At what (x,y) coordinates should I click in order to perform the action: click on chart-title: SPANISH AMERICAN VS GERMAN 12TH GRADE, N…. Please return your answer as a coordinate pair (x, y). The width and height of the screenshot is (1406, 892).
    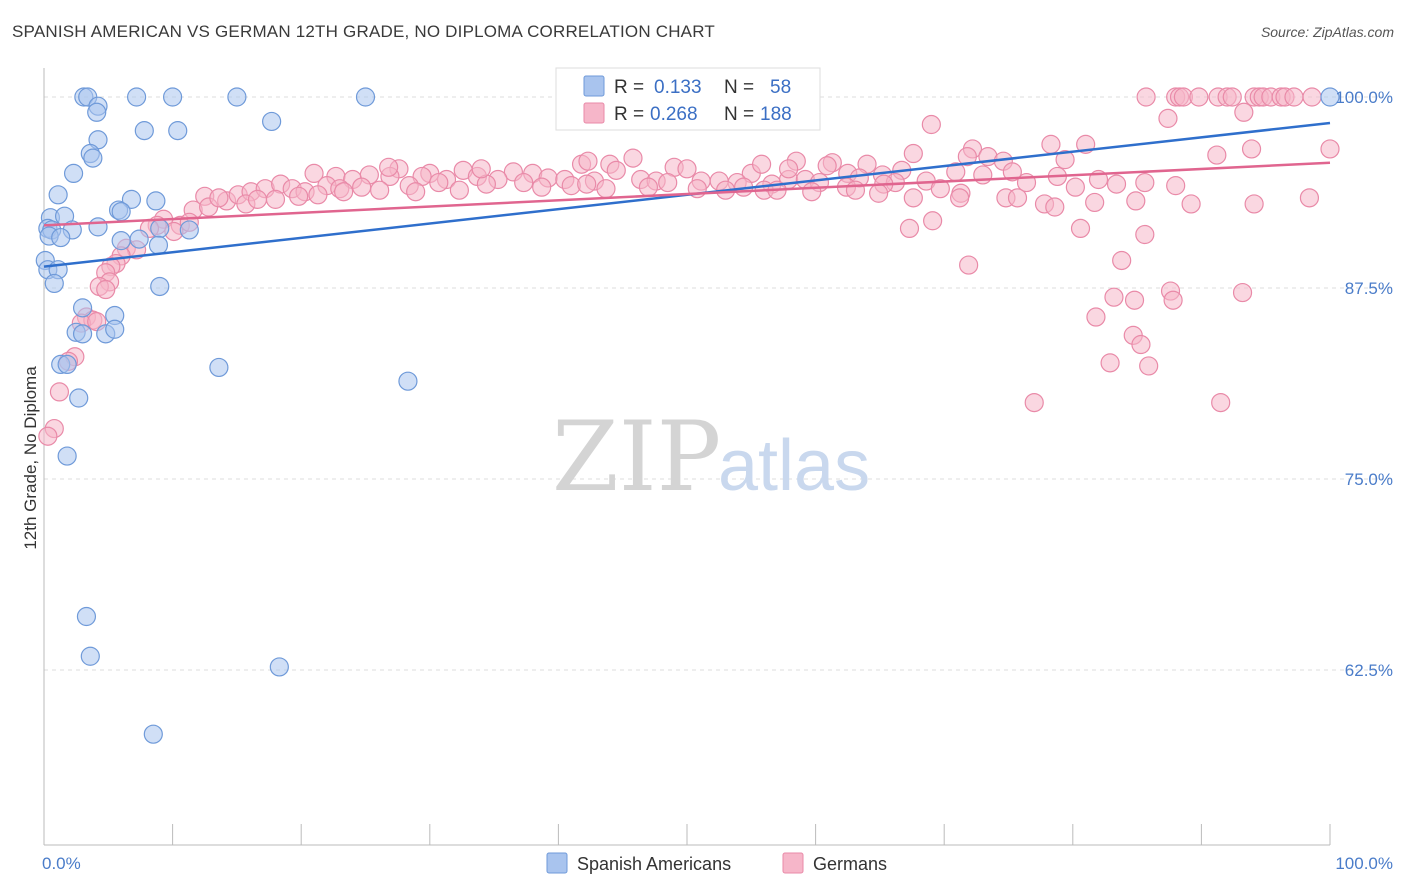
    Looking at the image, I should click on (363, 31).